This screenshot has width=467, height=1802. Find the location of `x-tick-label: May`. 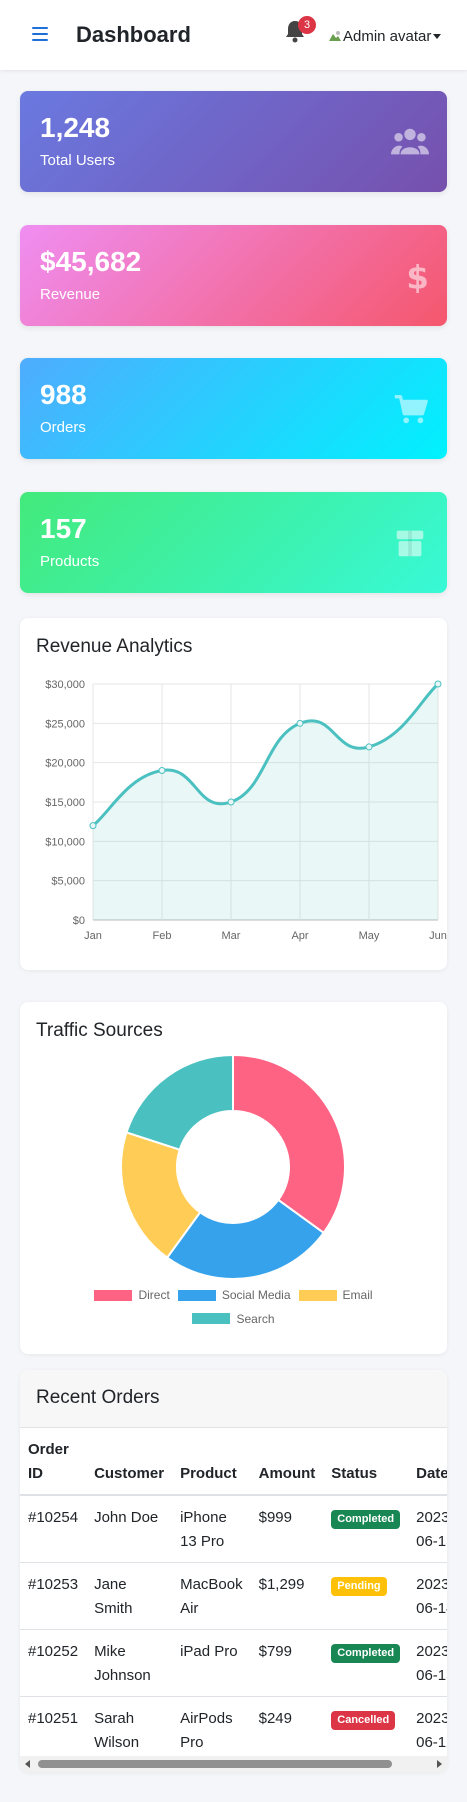

x-tick-label: May is located at coordinates (369, 936).